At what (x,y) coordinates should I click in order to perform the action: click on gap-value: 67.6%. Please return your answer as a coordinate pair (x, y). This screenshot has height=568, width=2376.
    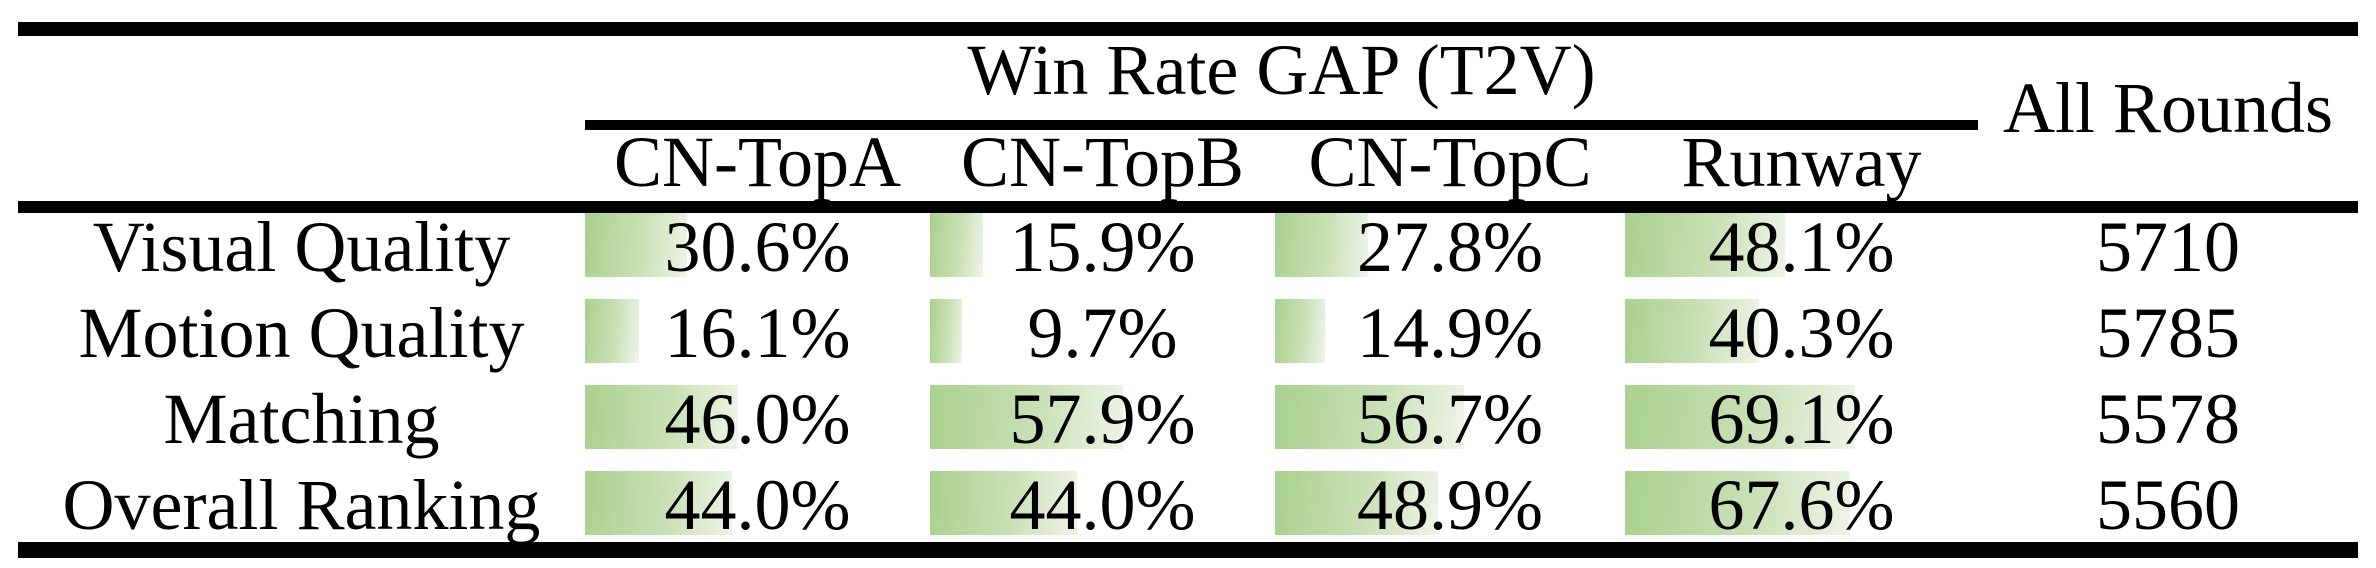
    Looking at the image, I should click on (1801, 505).